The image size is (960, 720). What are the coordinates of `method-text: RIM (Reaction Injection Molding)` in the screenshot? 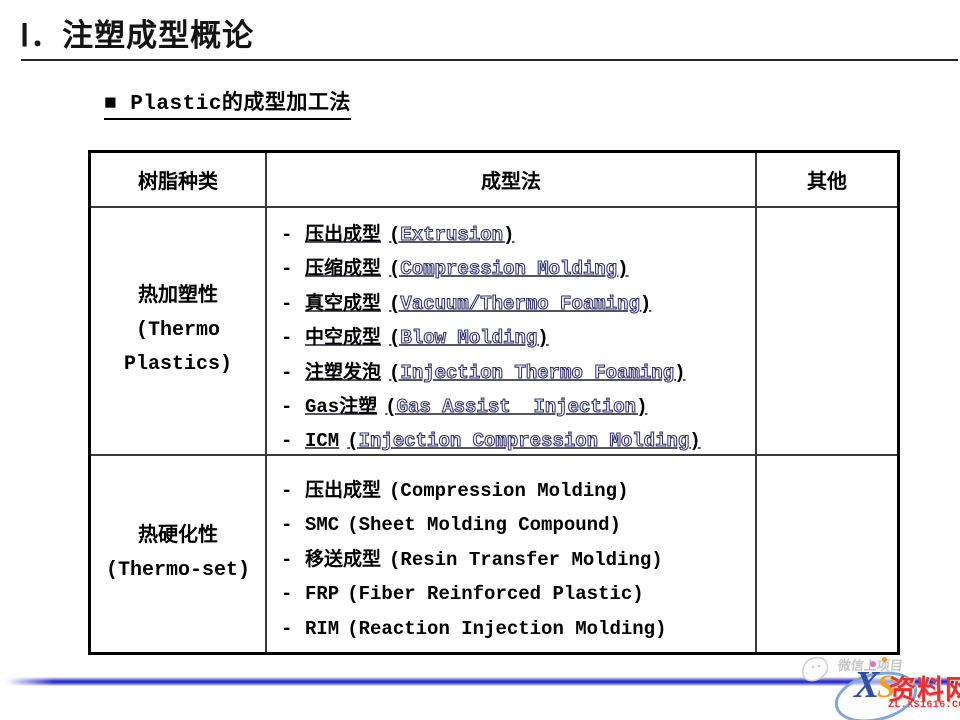 It's located at (485, 629).